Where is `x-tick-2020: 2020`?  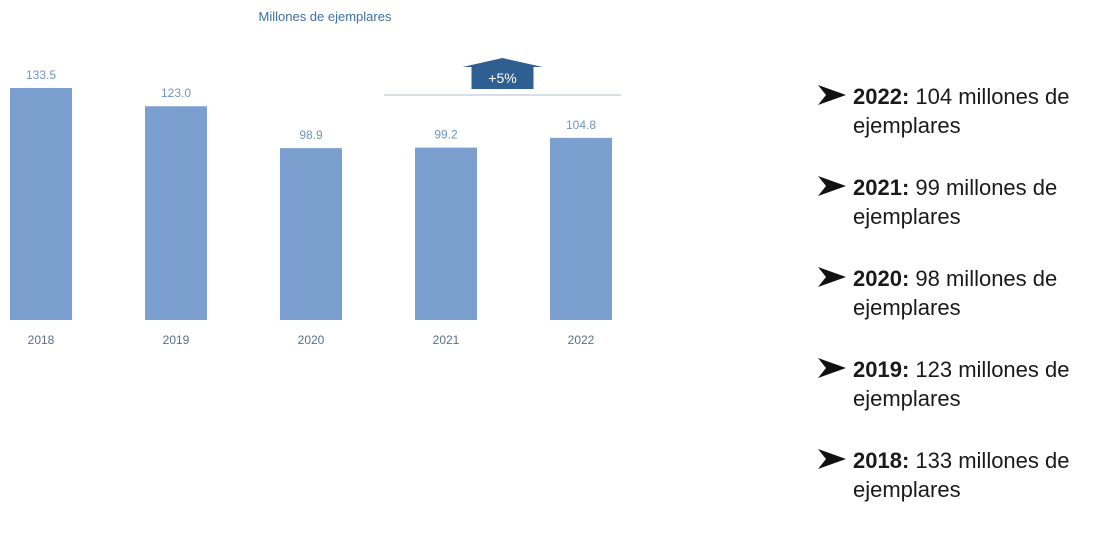
x-tick-2020: 2020 is located at coordinates (311, 340).